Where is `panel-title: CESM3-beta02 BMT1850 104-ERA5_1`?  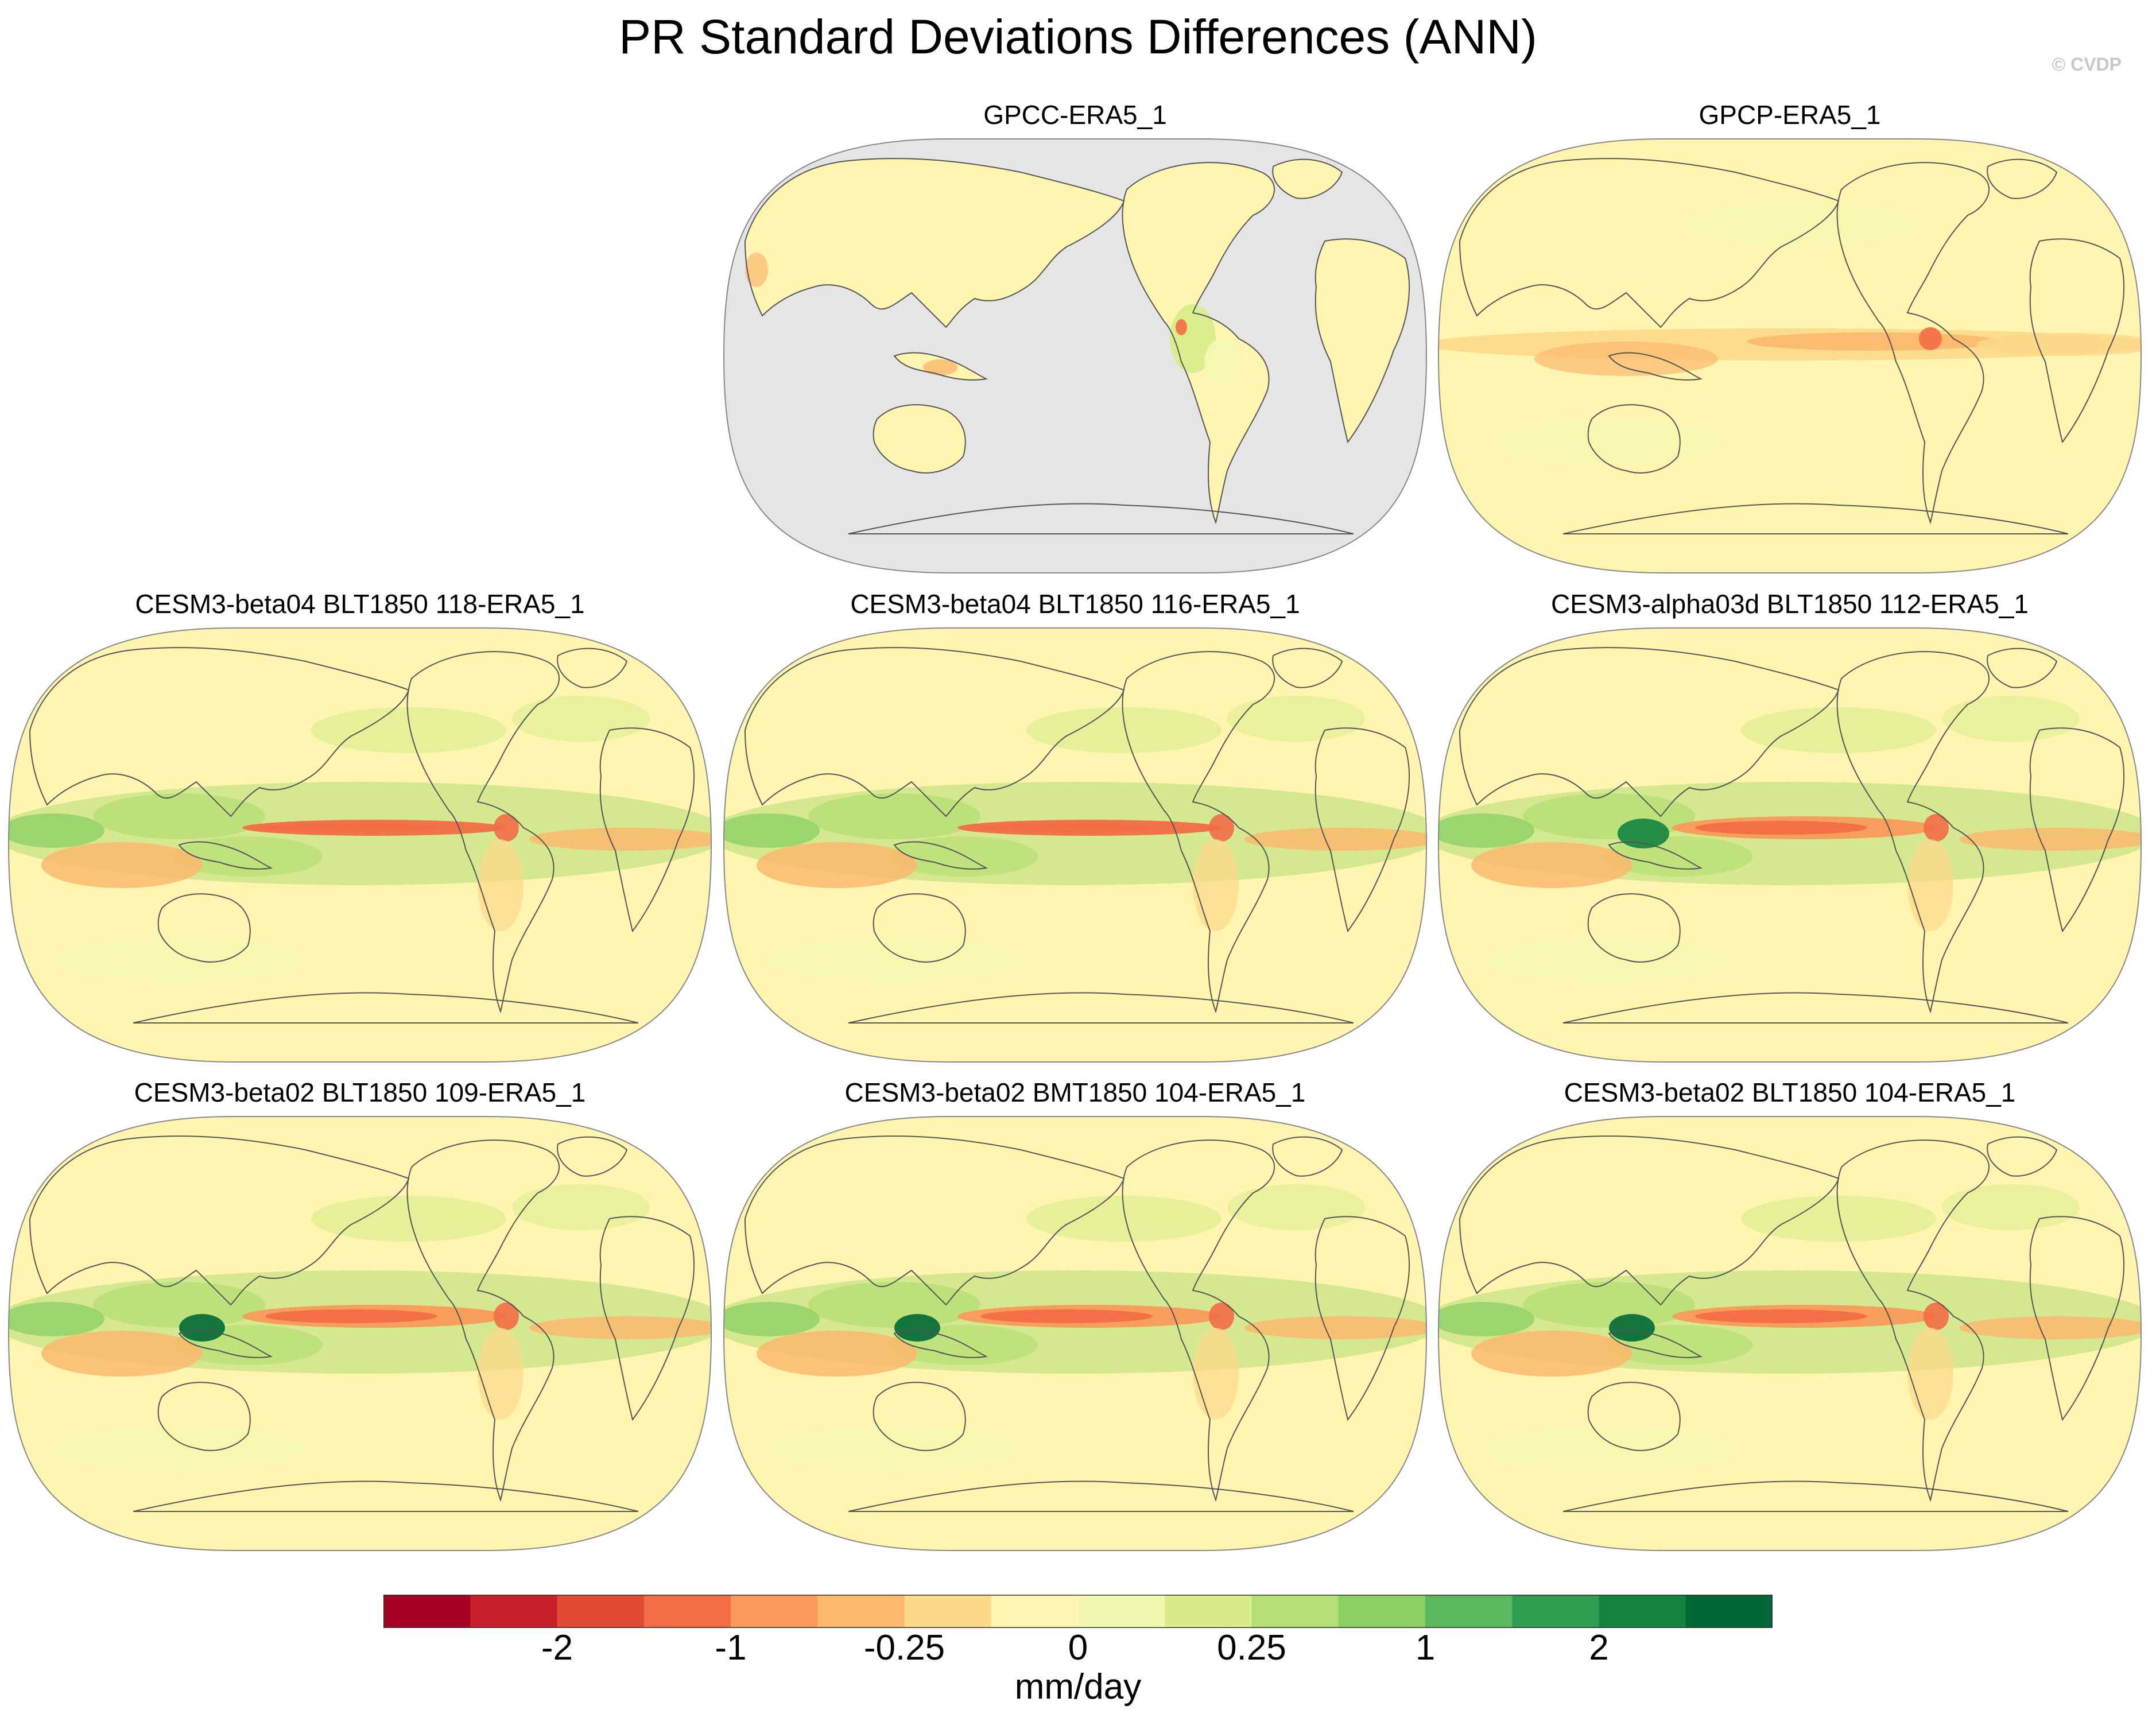
panel-title: CESM3-beta02 BMT1850 104-ERA5_1 is located at coordinates (1075, 1092).